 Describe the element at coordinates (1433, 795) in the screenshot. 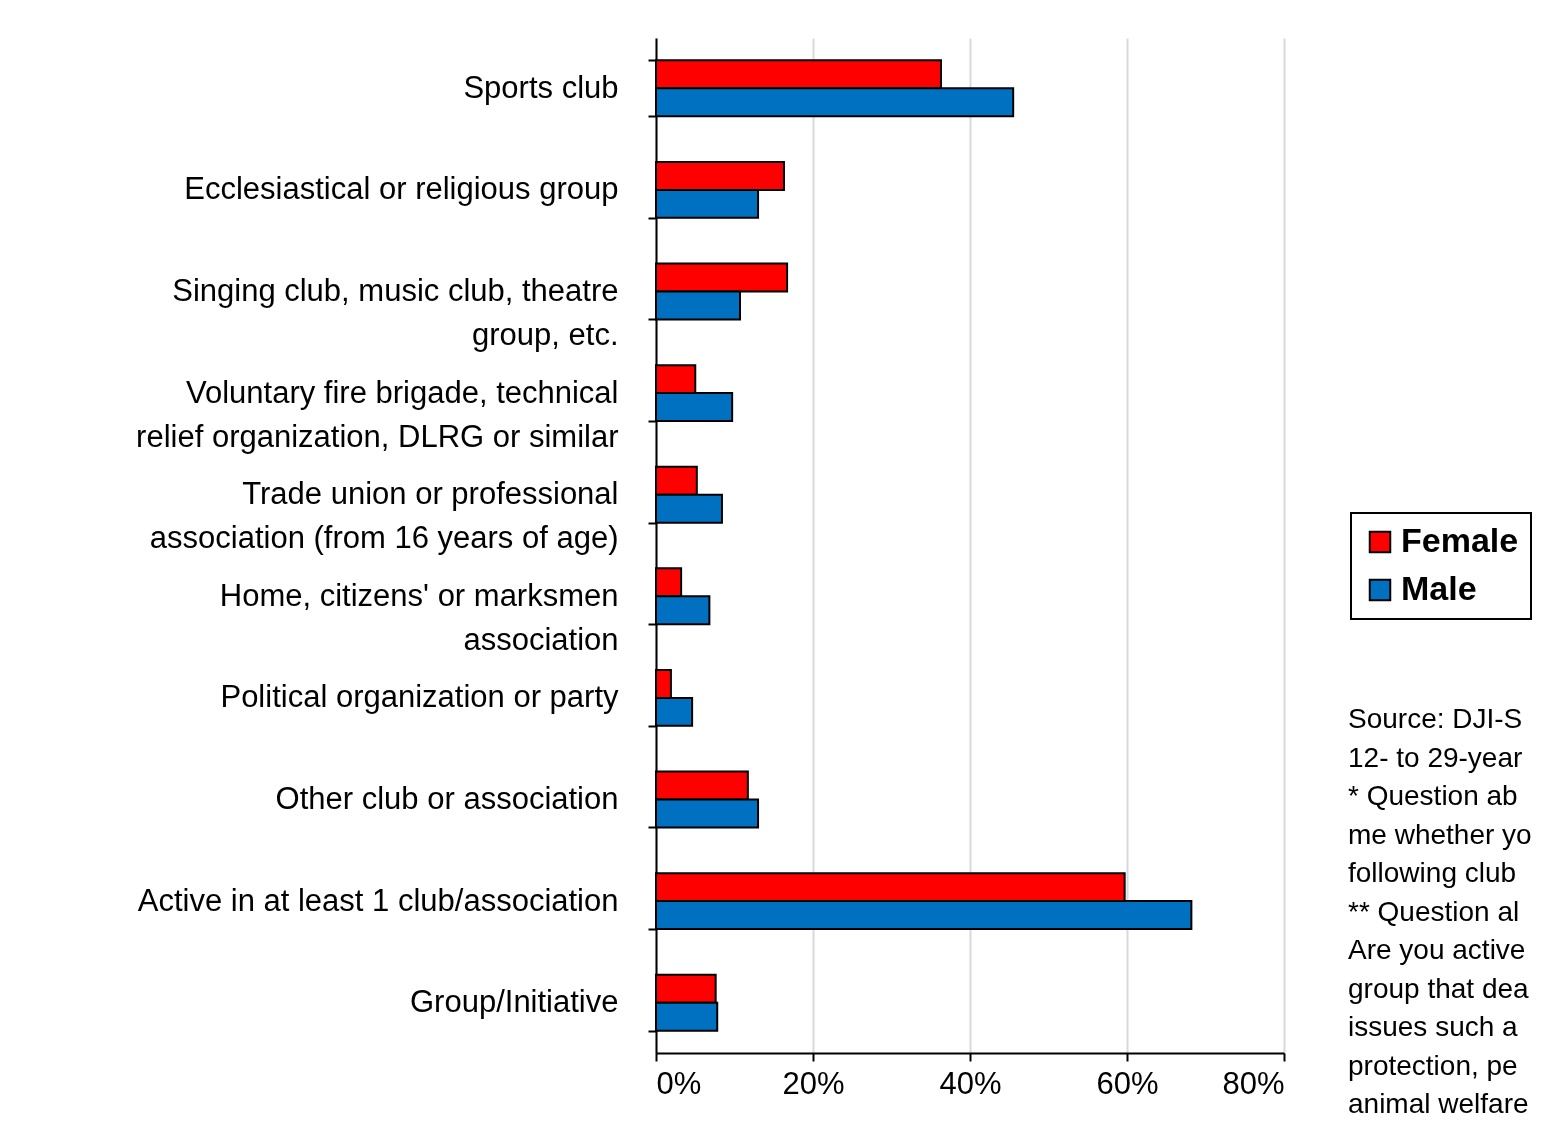

I see `text: * Question ab` at that location.